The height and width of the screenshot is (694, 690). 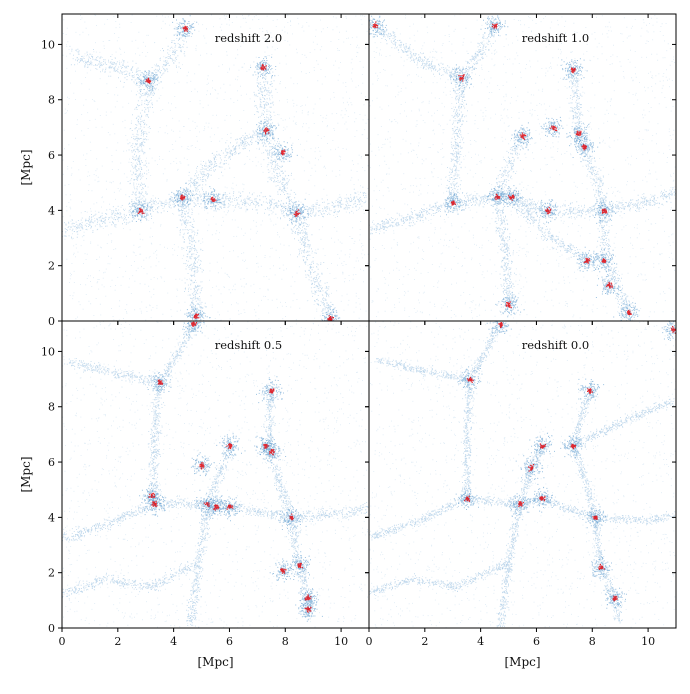 I want to click on y-tick-label: 0, so click(x=51, y=321).